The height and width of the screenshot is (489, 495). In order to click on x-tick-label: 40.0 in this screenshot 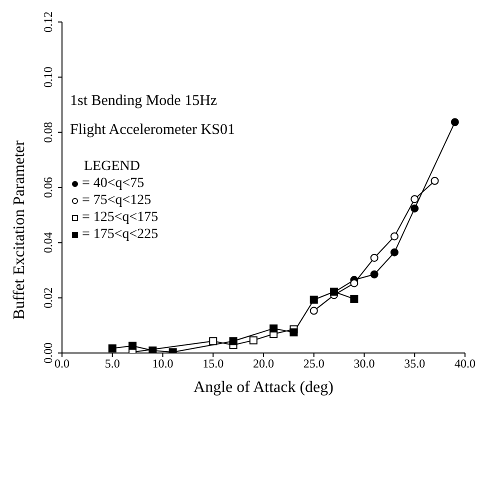, I will do `click(465, 363)`.